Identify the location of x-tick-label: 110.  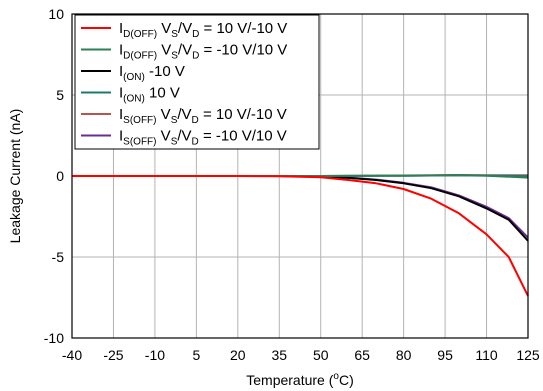
(486, 355).